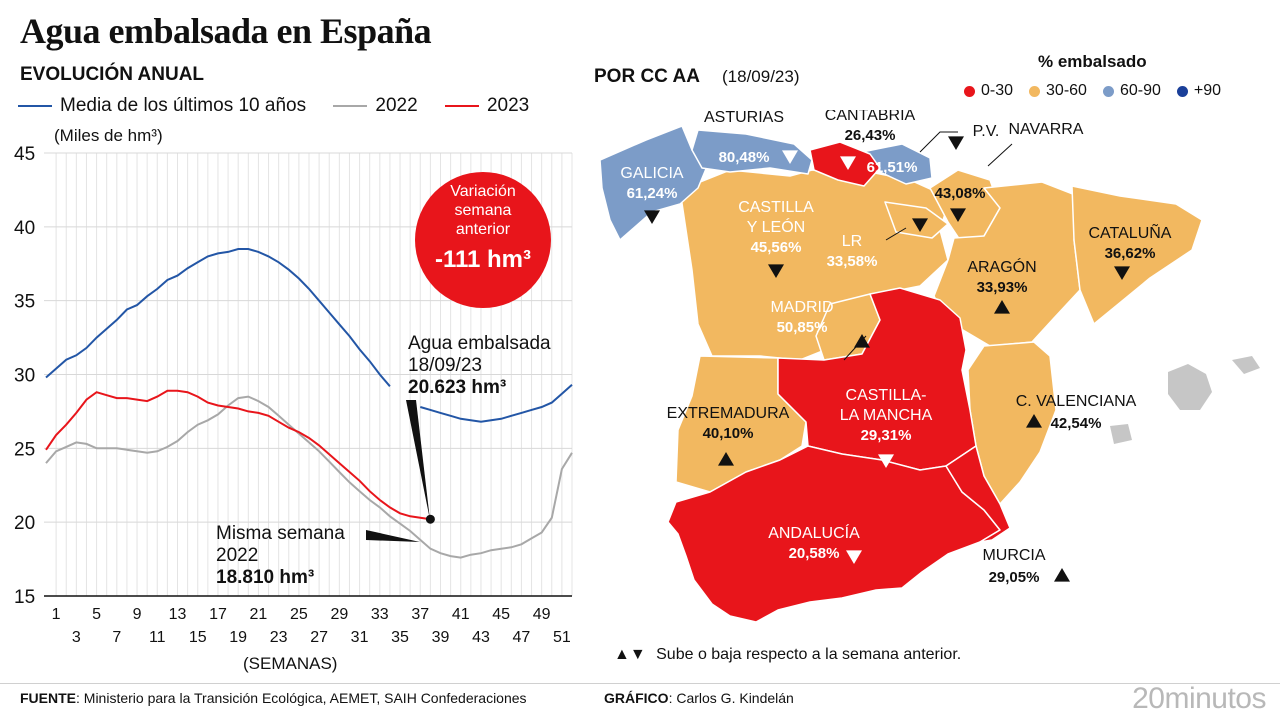  Describe the element at coordinates (1092, 92) in the screenshot. I see `map-legend: 0-30 30-60 60-90 +90` at that location.